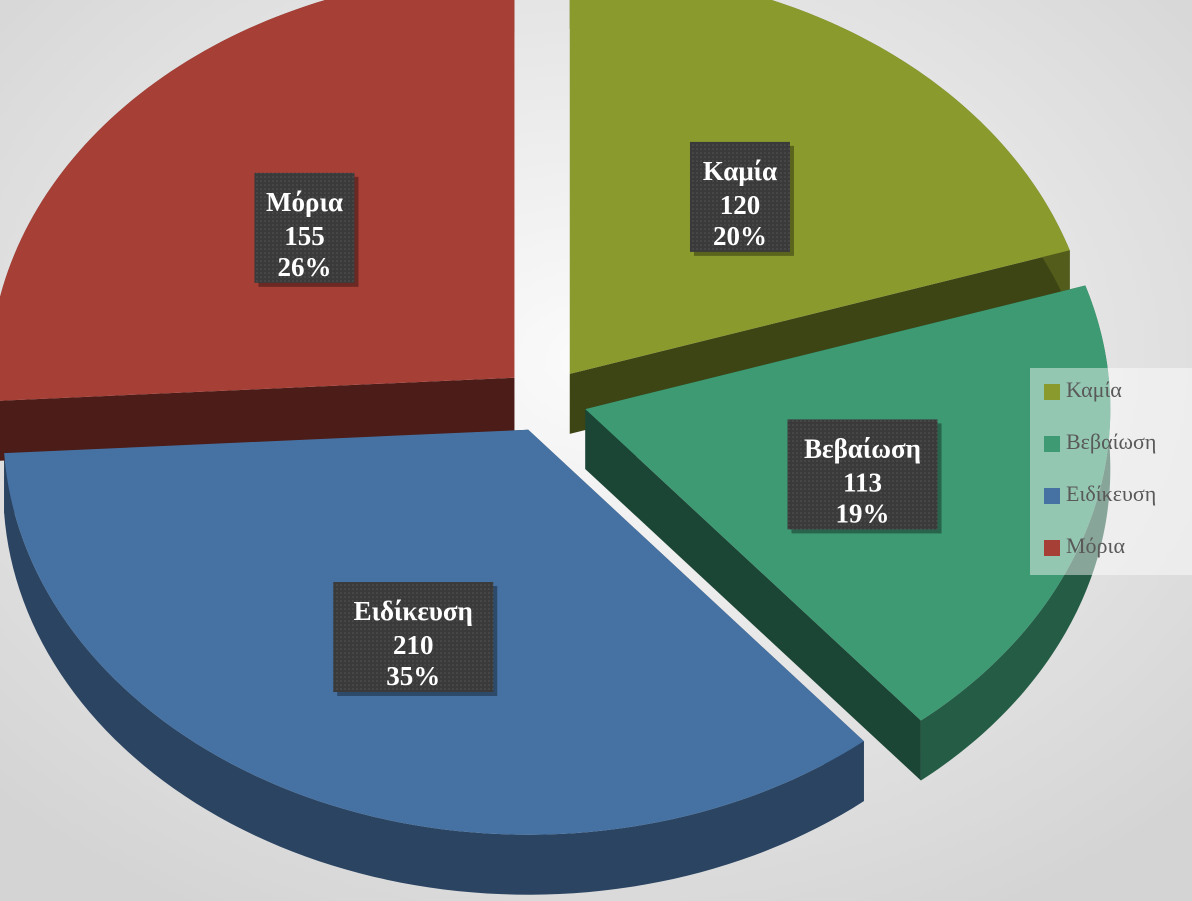  Describe the element at coordinates (413, 645) in the screenshot. I see `data-label-value: 210` at that location.